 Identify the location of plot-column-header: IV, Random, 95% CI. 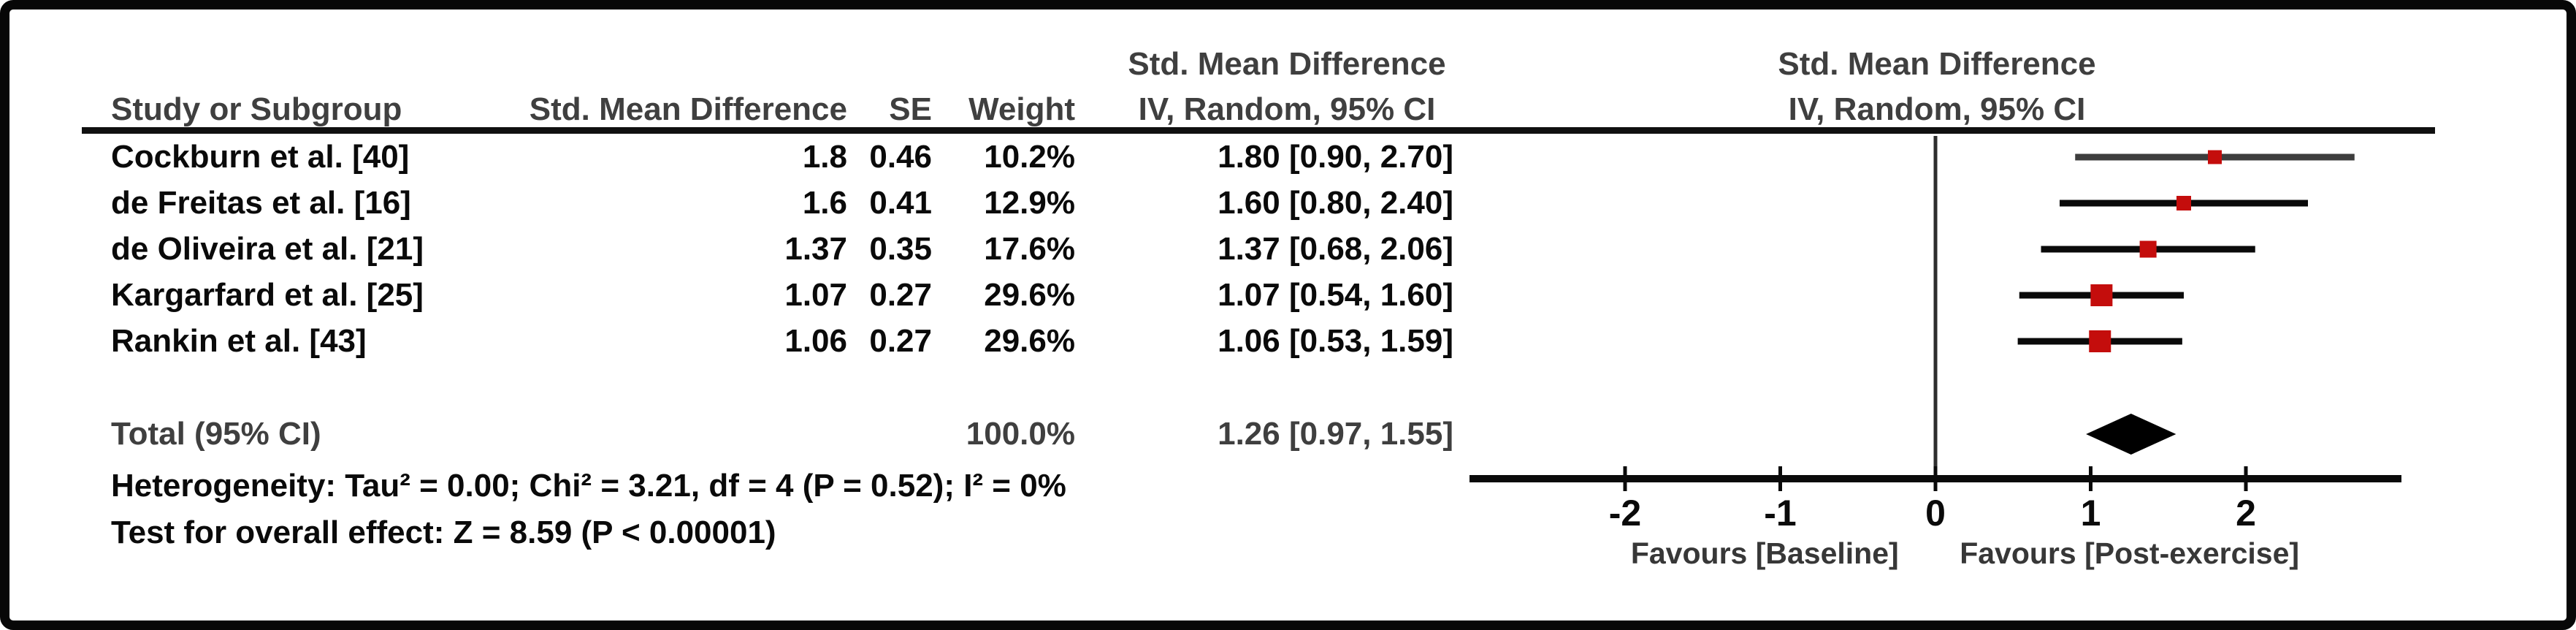
(1937, 109).